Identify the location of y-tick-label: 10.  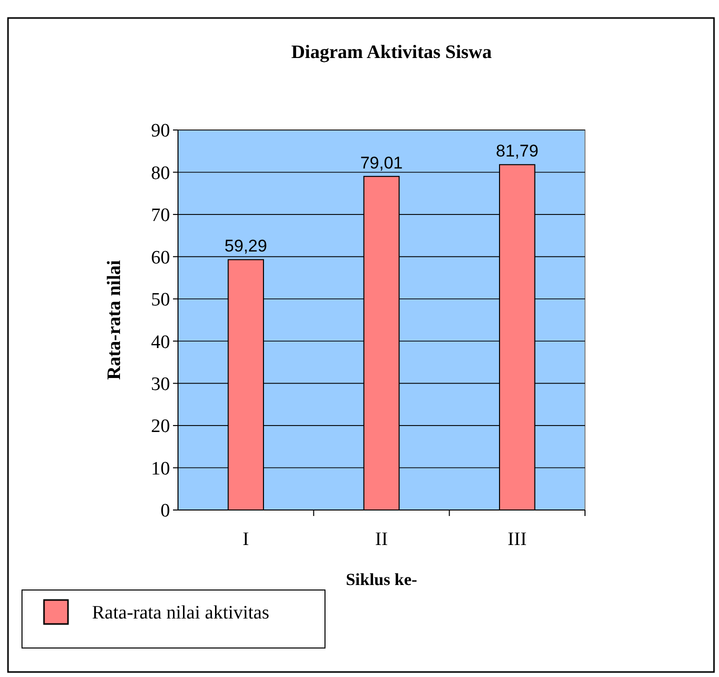
(160, 469).